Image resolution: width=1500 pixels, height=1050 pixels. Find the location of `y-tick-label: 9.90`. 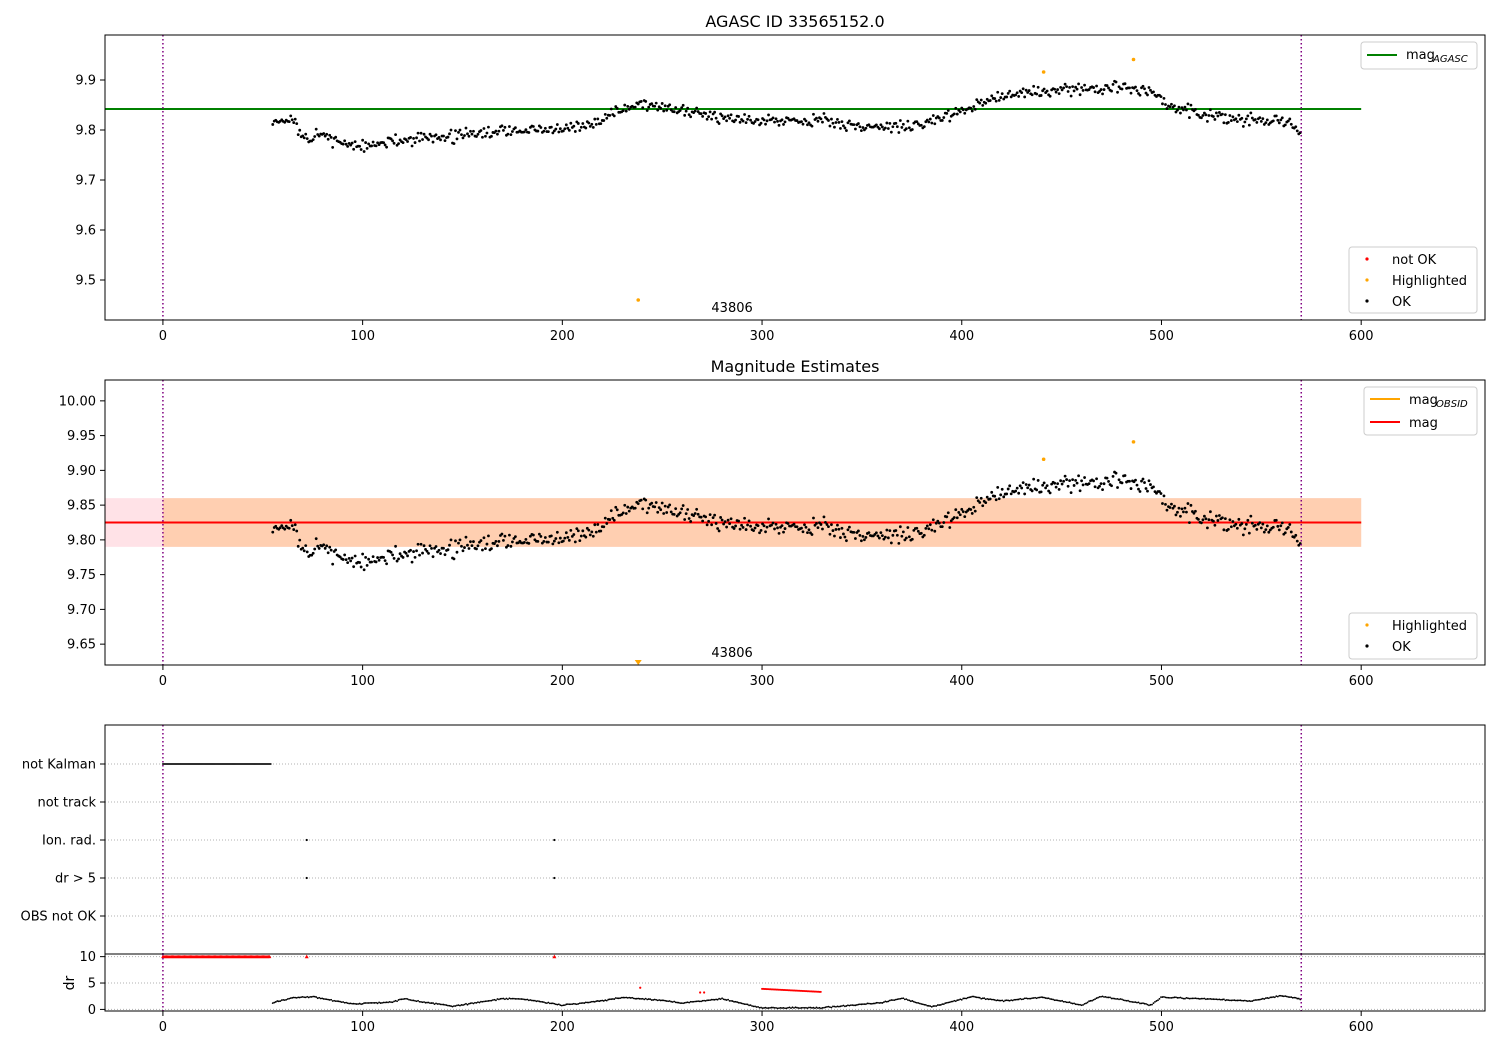

y-tick-label: 9.90 is located at coordinates (81, 471).